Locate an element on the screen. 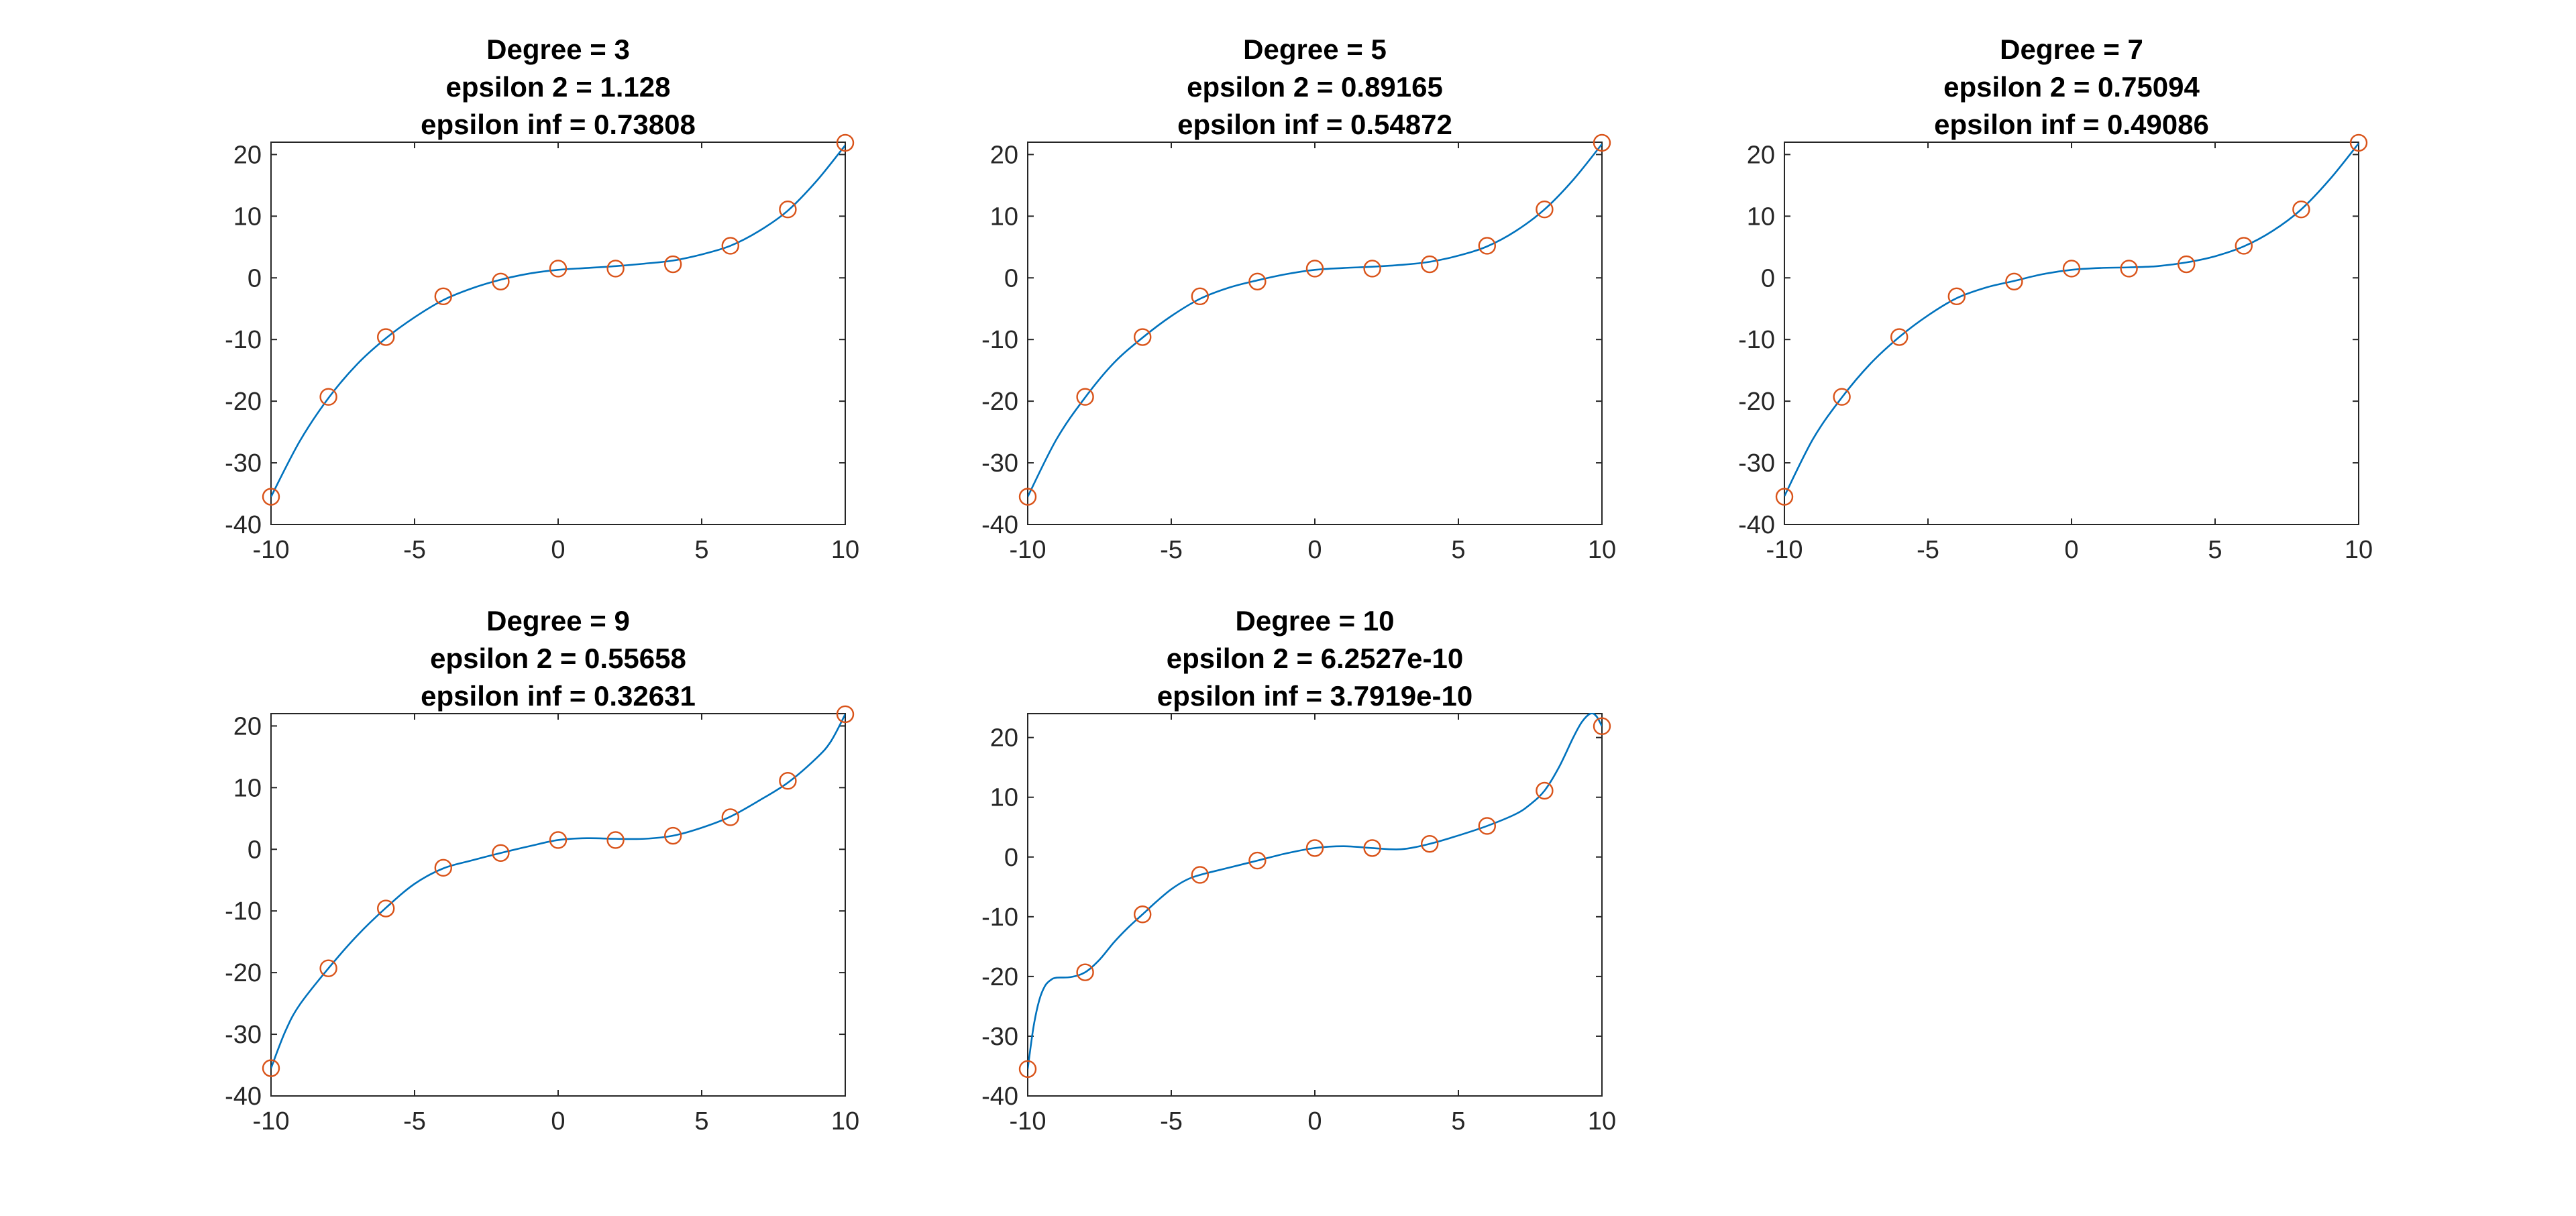 The image size is (2576, 1216). title-line-2: epsilon 2 = 0.75094 is located at coordinates (2071, 87).